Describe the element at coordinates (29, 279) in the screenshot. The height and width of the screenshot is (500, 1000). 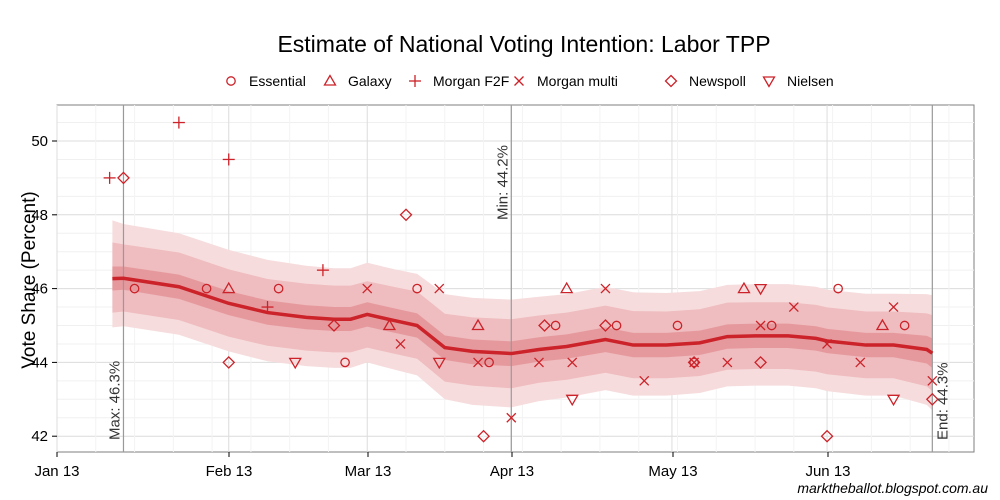
I see `y-axis-title: Vote Share (Percent)` at that location.